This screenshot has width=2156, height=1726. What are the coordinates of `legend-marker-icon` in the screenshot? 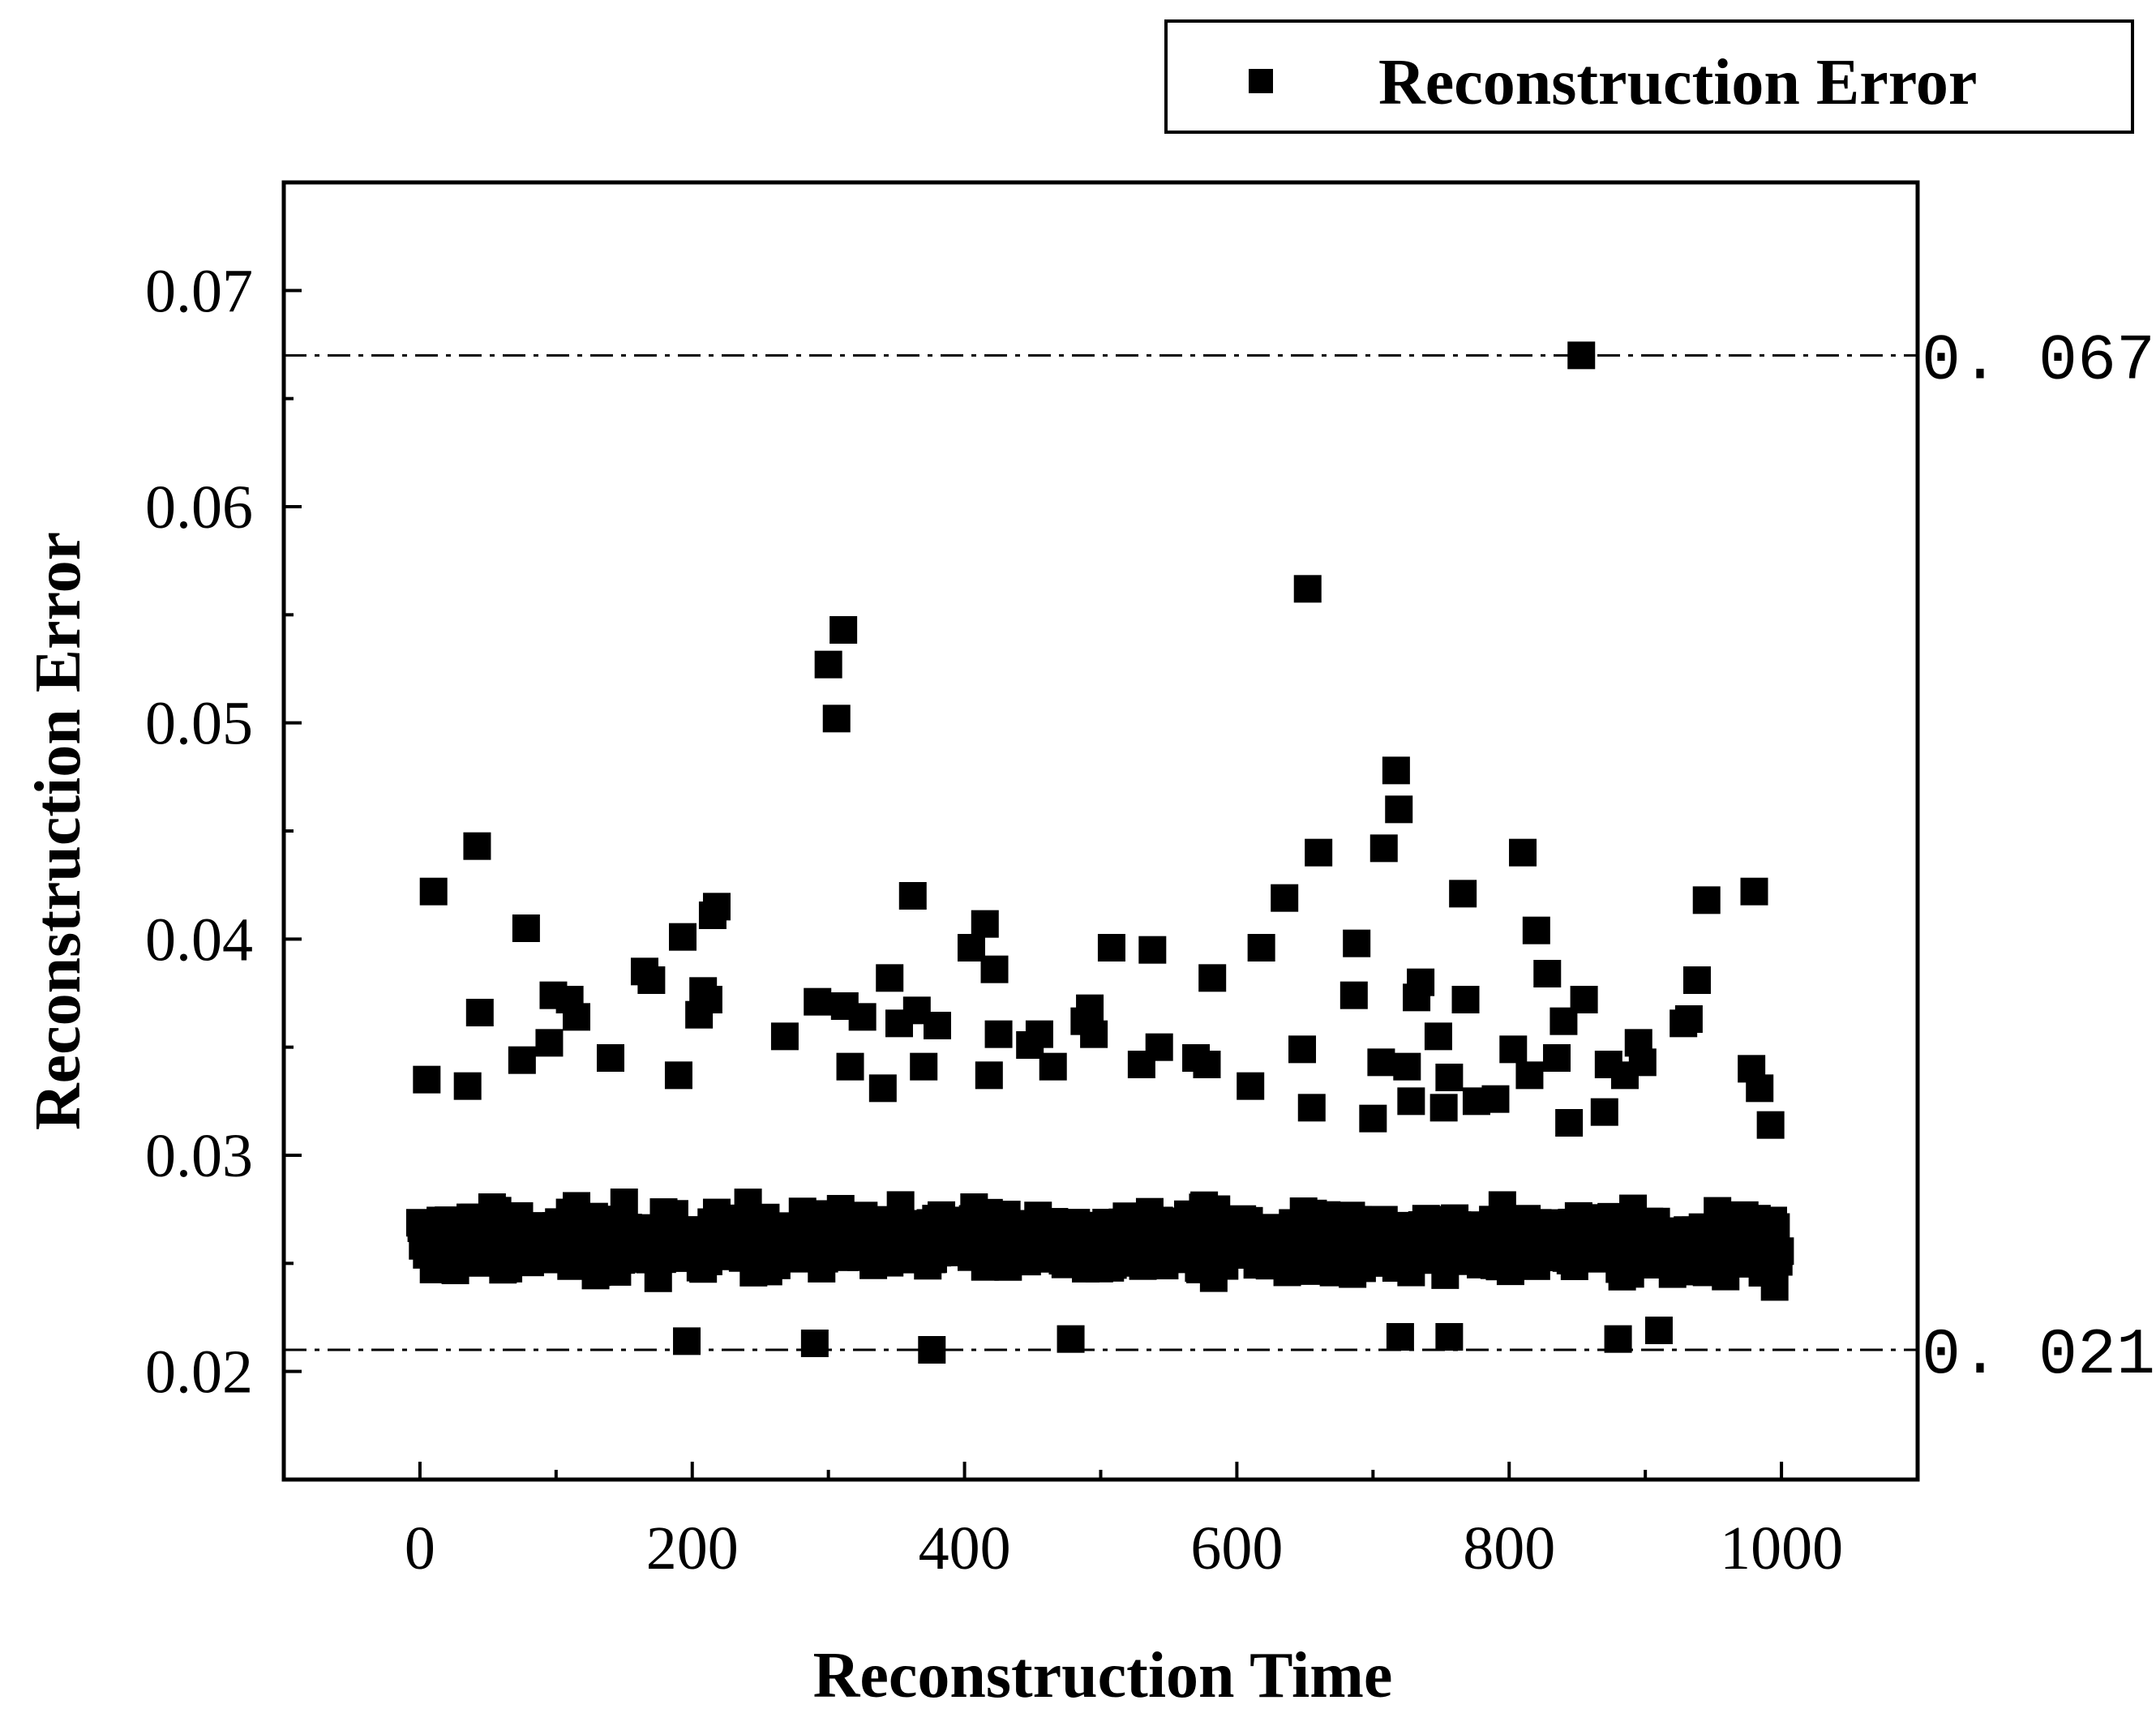 It's located at (1261, 81).